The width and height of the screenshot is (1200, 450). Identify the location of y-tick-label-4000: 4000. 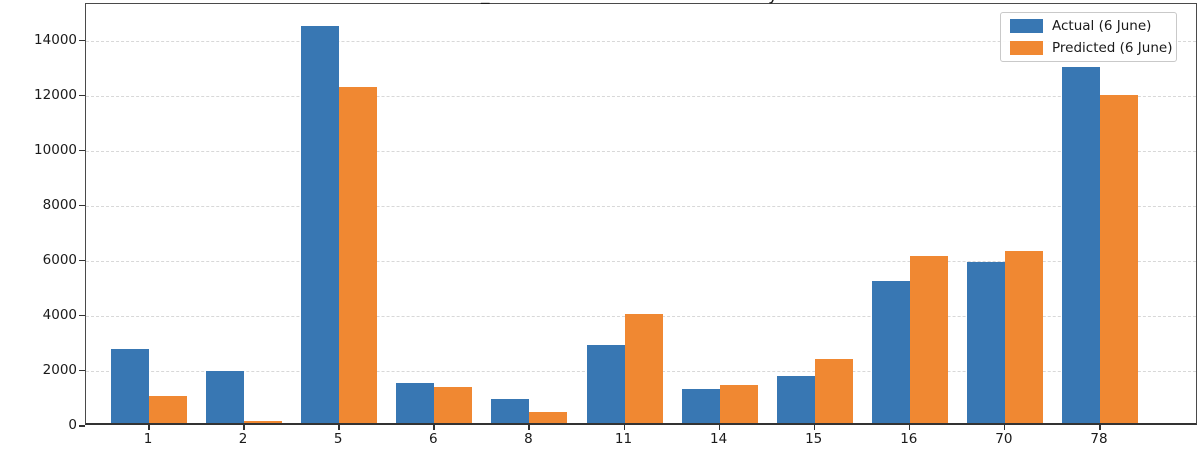
(59, 314).